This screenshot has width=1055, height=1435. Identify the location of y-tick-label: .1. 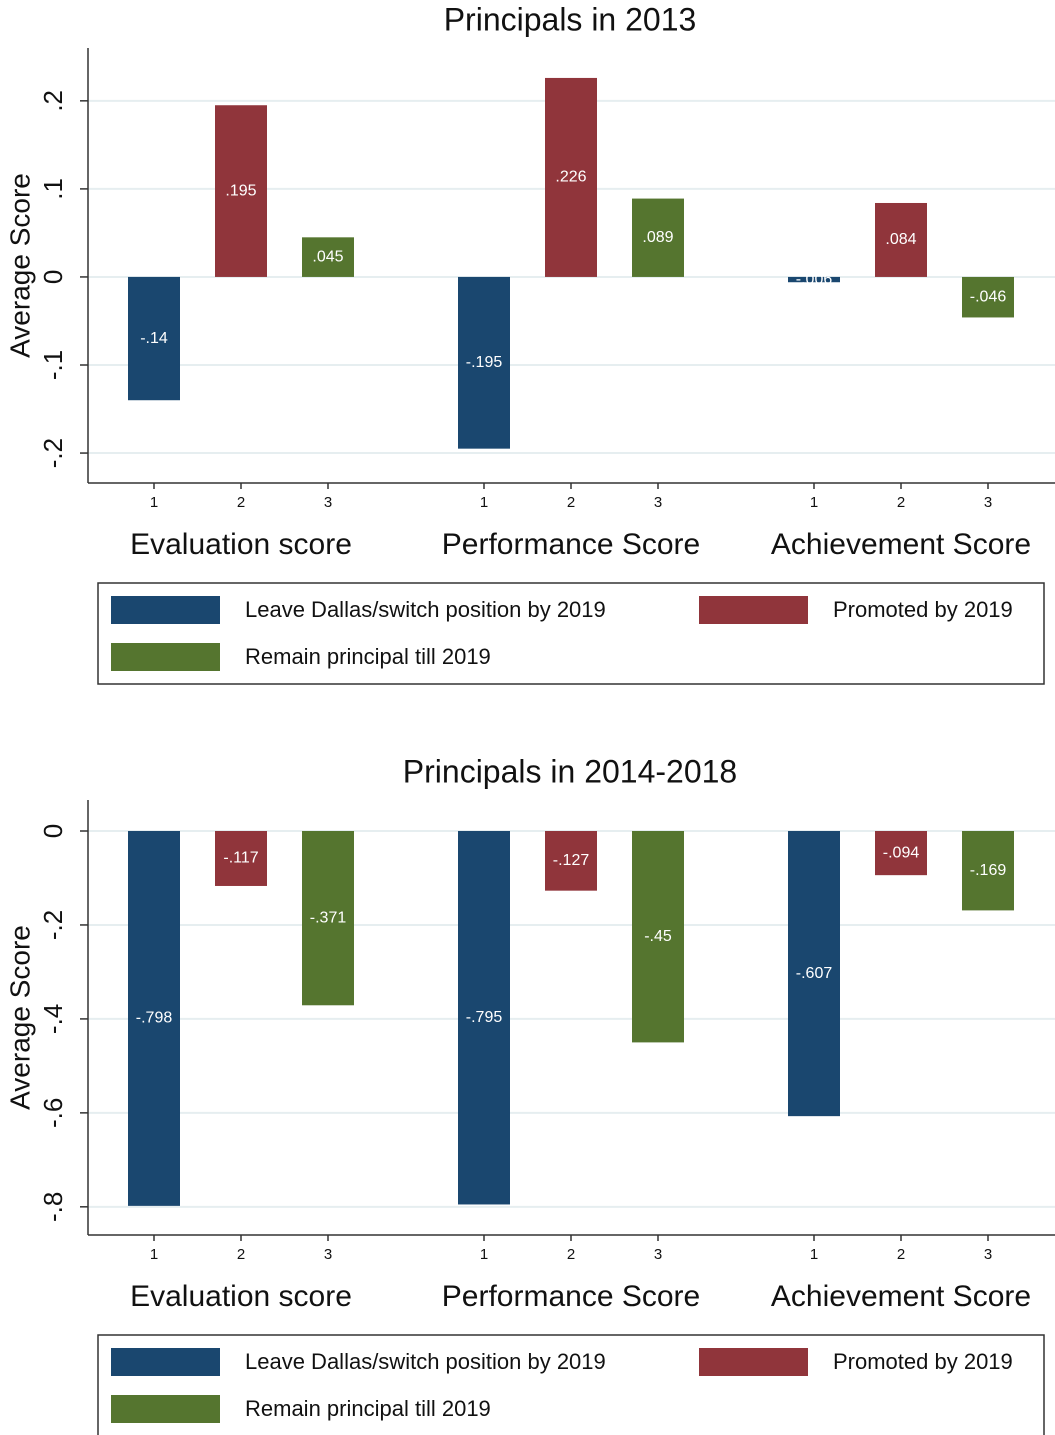
(53, 189).